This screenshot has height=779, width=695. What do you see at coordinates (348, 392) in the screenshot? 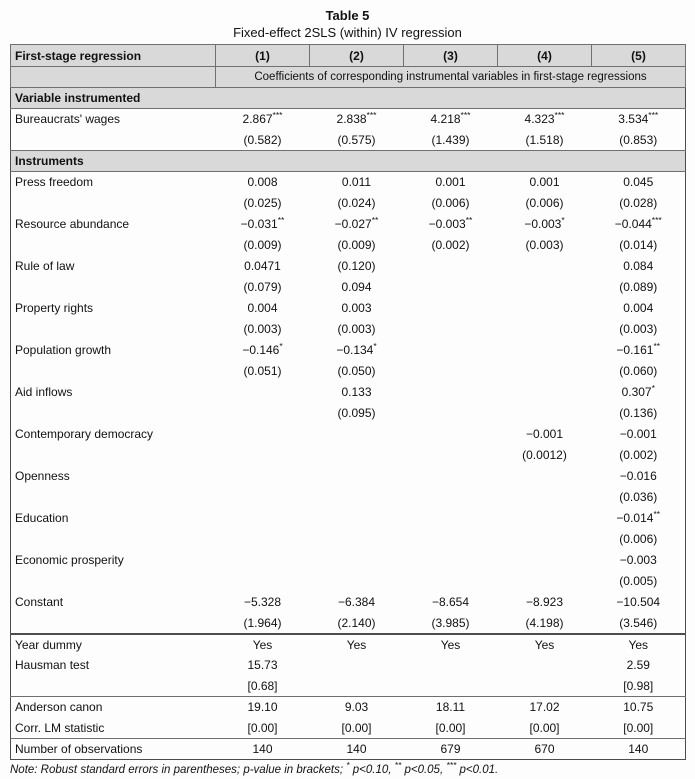
I see `table-row: Aid inflows 0.133 0.307*` at bounding box center [348, 392].